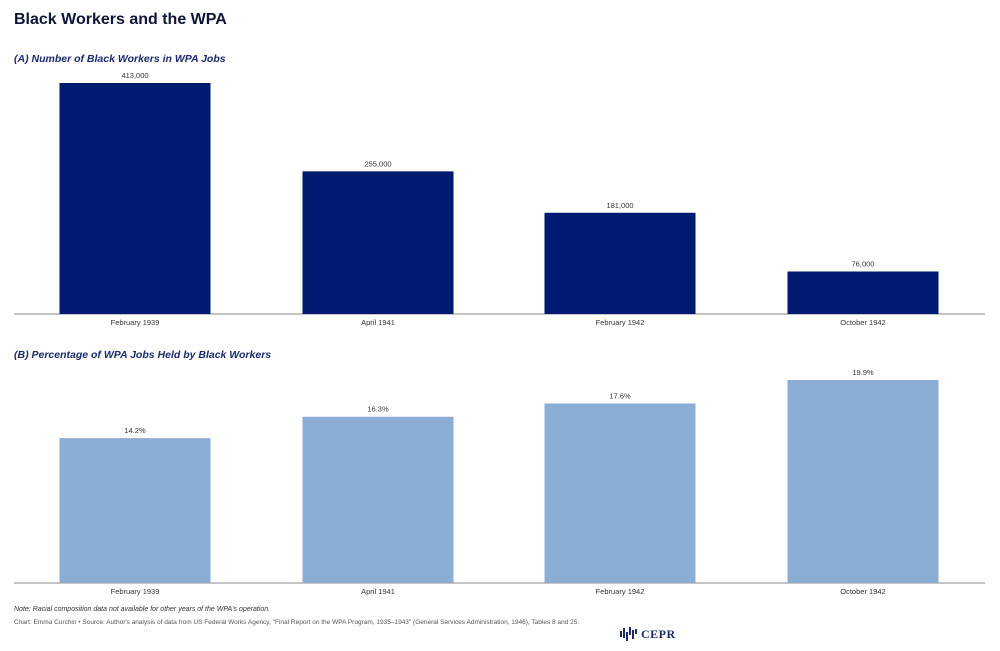  I want to click on data-label: 76,000, so click(863, 263).